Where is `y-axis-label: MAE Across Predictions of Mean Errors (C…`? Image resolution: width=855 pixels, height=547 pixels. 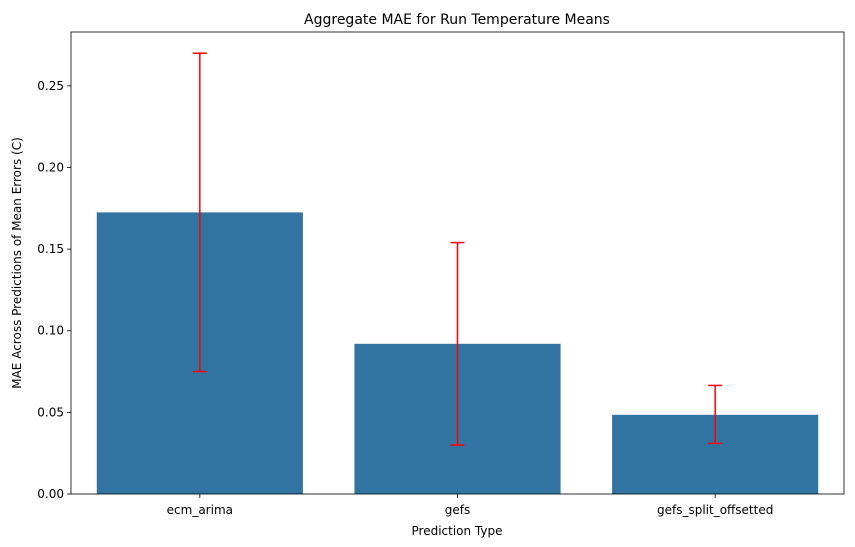 y-axis-label: MAE Across Predictions of Mean Errors (C… is located at coordinates (17, 263).